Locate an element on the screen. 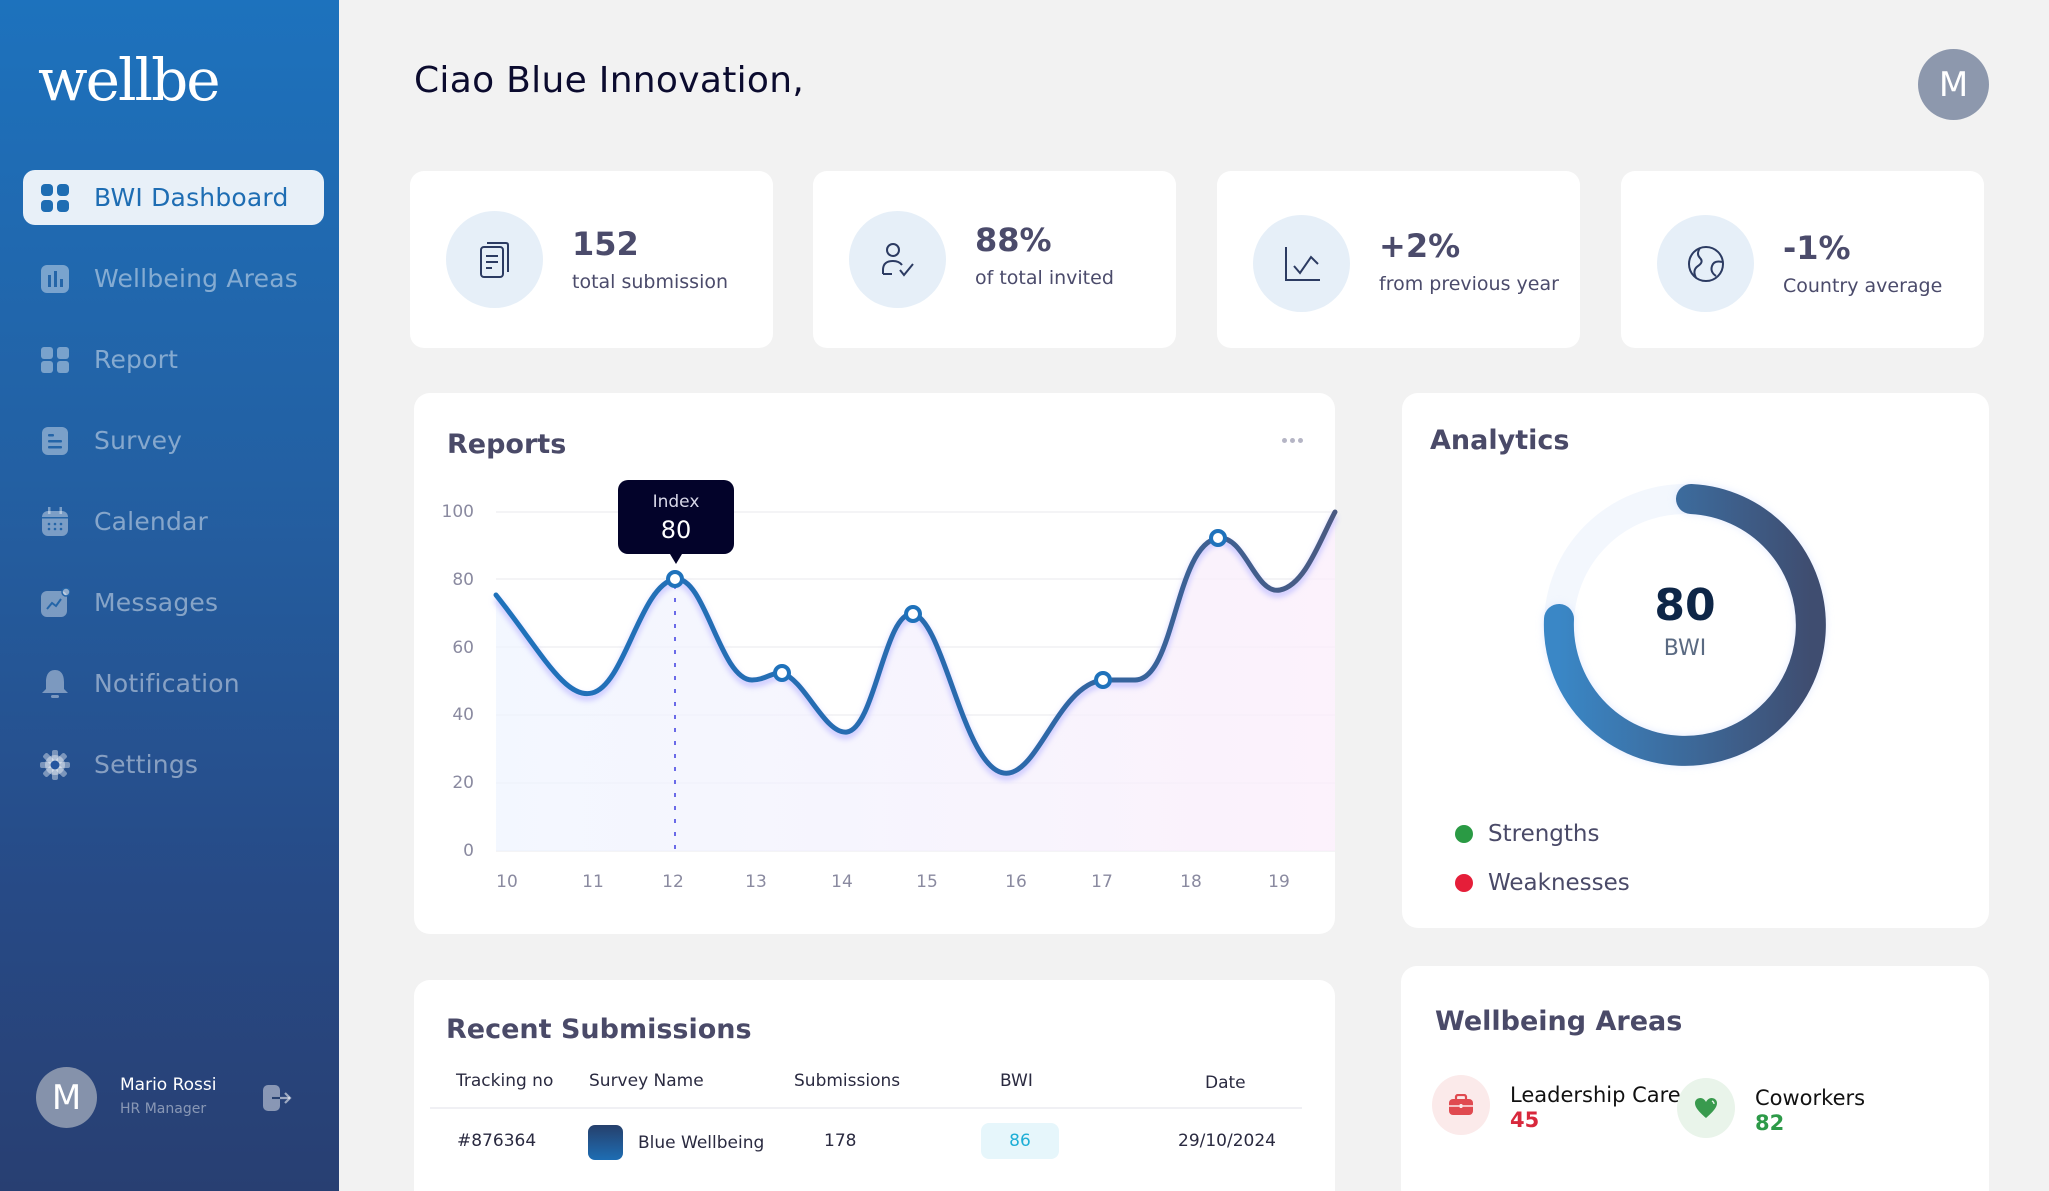 This screenshot has width=2049, height=1191. stat-label: of total invited is located at coordinates (1044, 278).